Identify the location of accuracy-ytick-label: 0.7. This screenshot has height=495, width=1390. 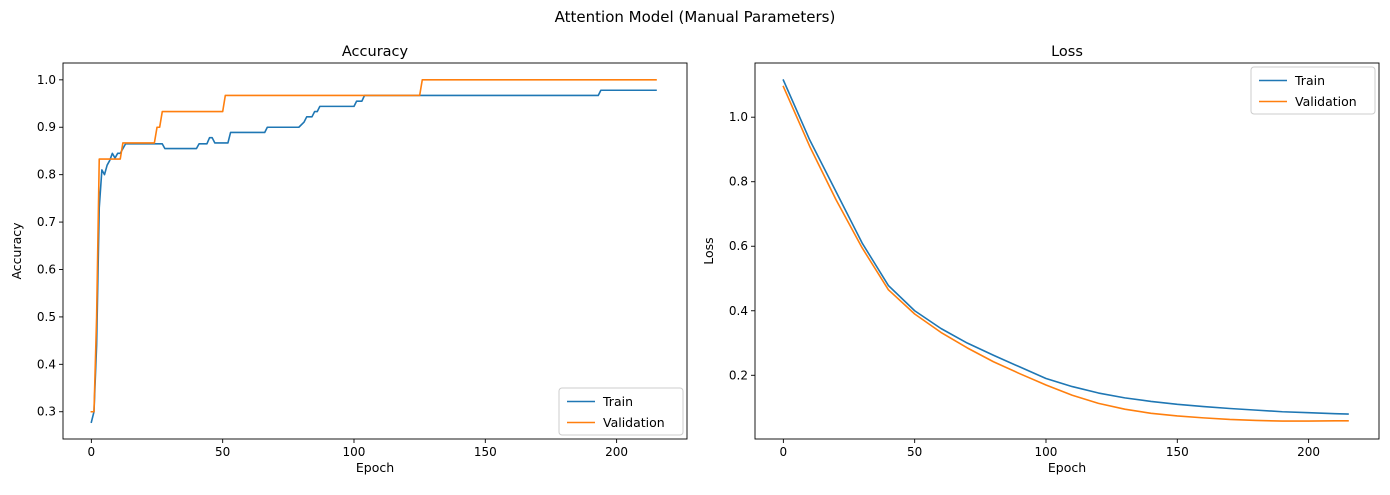
(46, 222).